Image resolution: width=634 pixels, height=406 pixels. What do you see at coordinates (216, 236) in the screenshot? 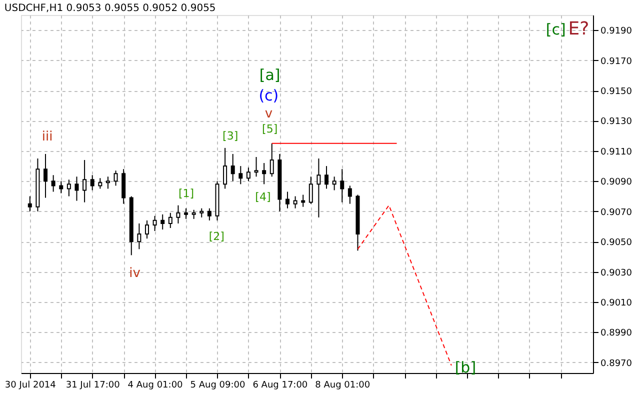
I see `annotation: [2]` at bounding box center [216, 236].